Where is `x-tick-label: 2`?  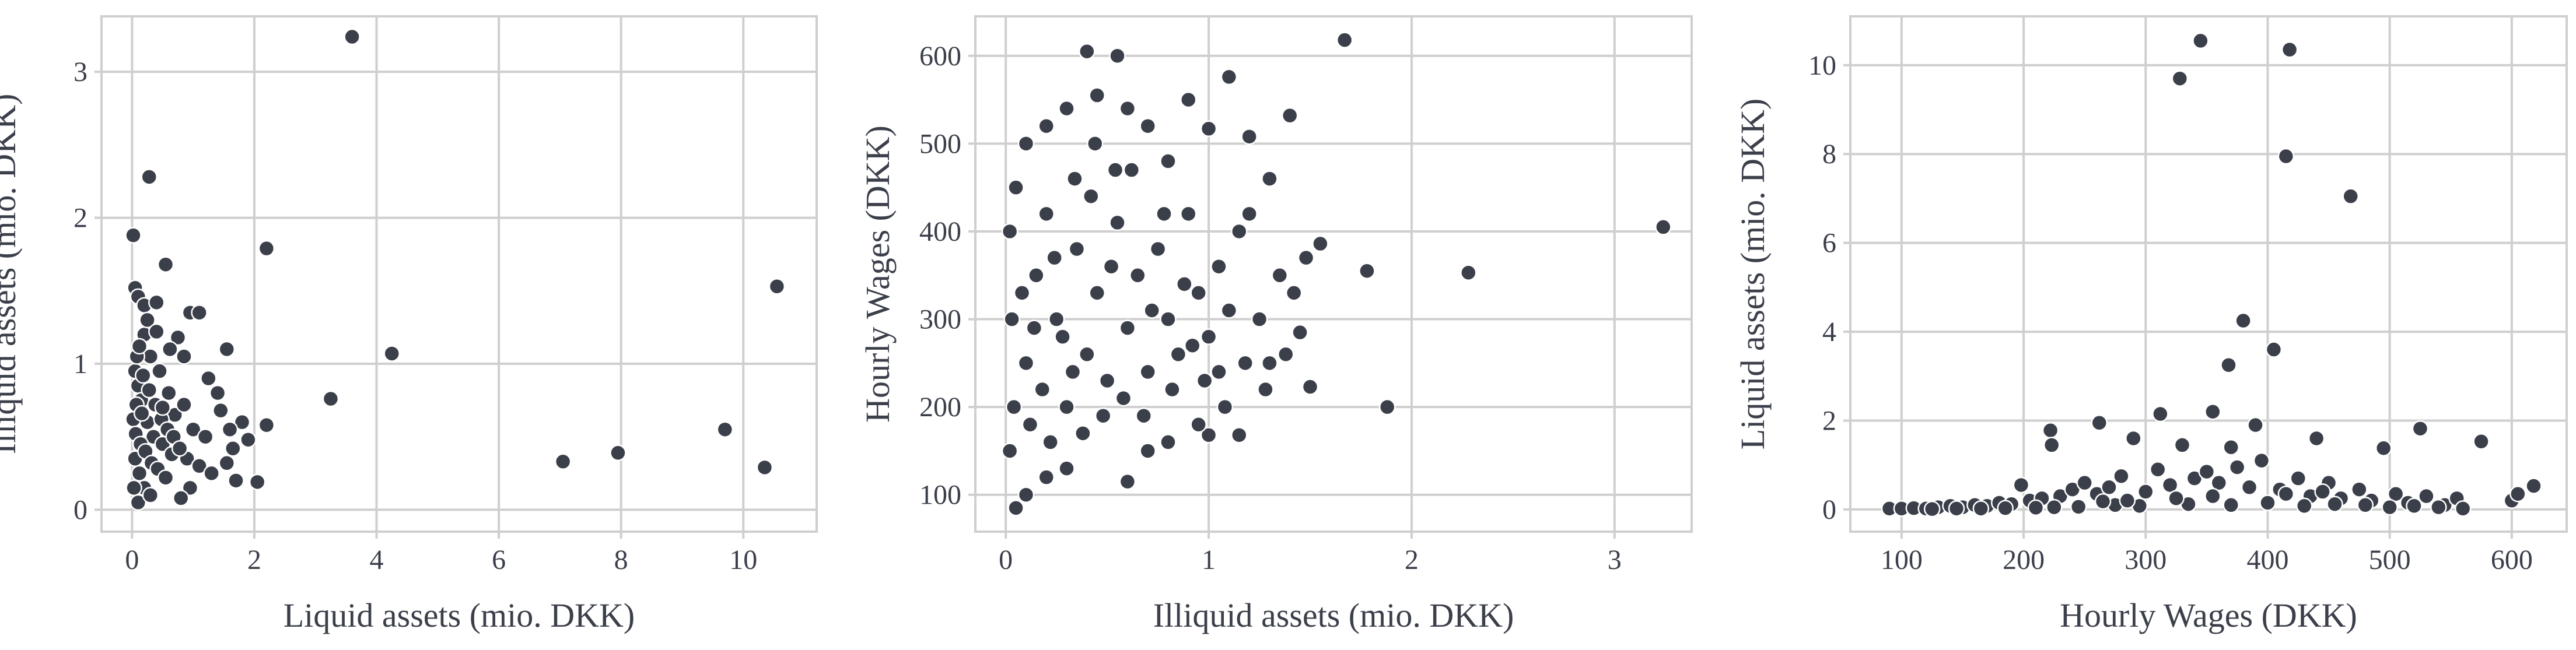
x-tick-label: 2 is located at coordinates (1412, 559).